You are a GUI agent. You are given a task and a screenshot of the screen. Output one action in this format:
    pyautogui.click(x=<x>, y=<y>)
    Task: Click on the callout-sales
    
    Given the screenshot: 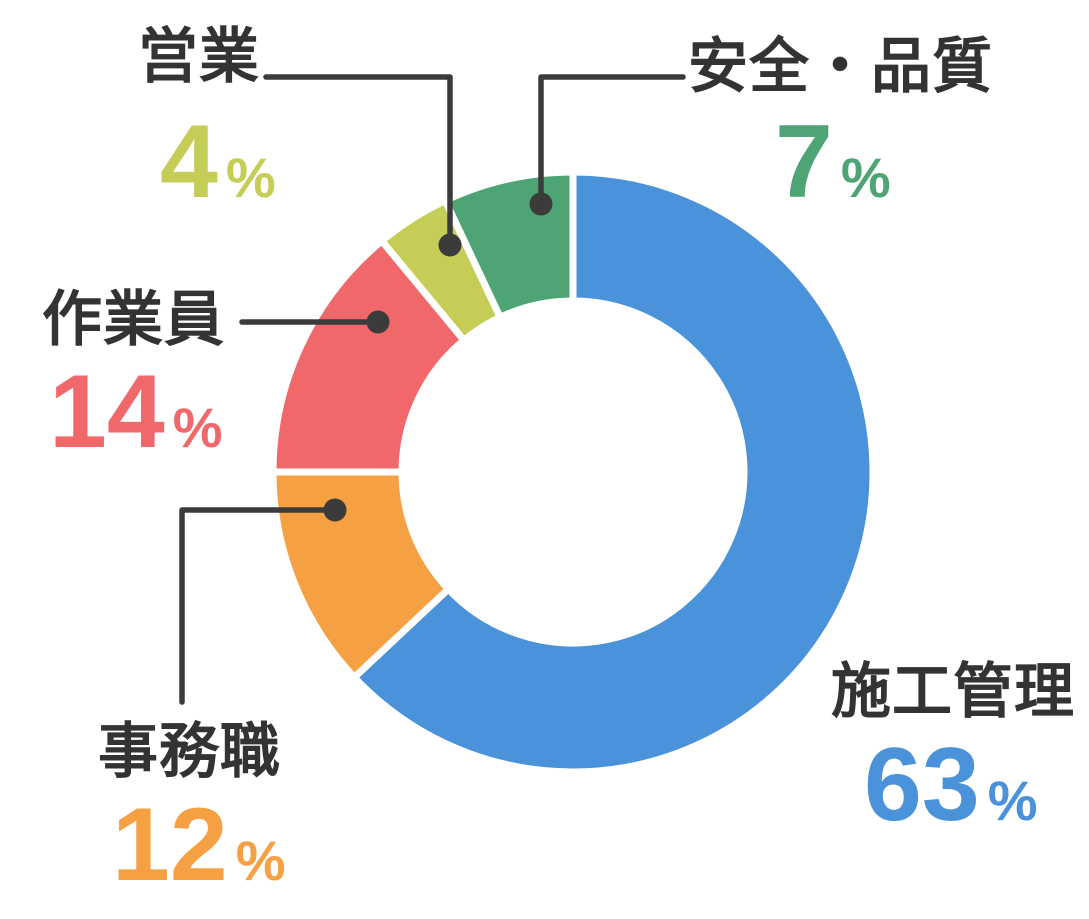 What is the action you would take?
    pyautogui.click(x=362, y=165)
    